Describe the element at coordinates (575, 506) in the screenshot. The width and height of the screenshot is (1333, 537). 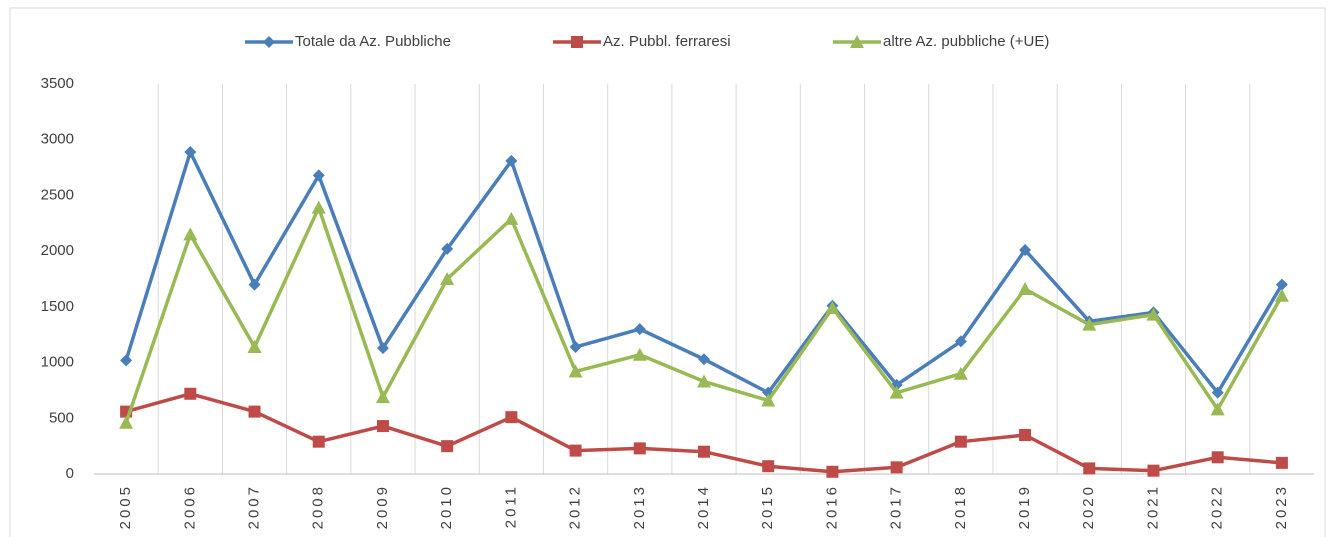
I see `x-tick-label: 2012` at that location.